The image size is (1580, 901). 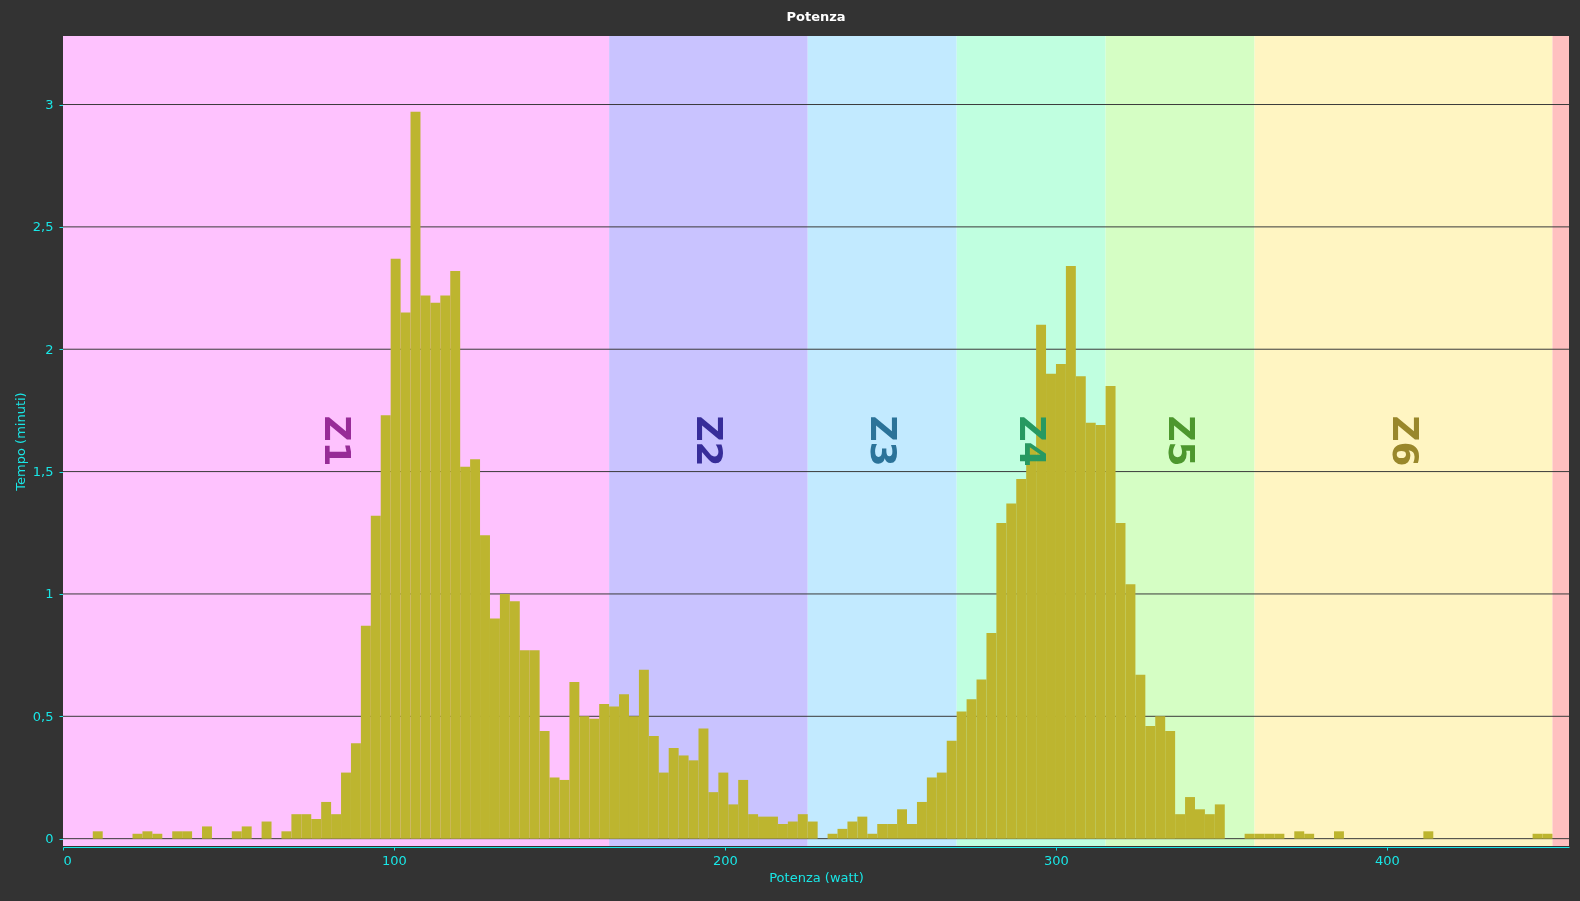 What do you see at coordinates (49, 839) in the screenshot?
I see `y-tick-label: 0` at bounding box center [49, 839].